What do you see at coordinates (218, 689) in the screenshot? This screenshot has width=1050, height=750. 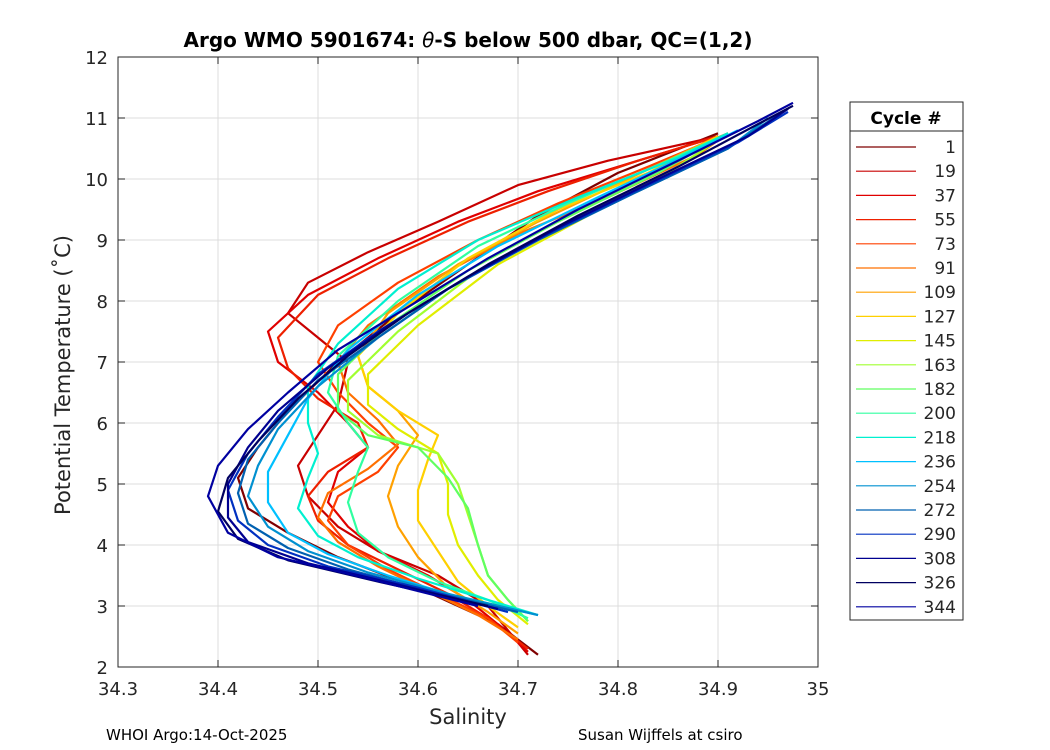 I see `x-tick-label: 34.4` at bounding box center [218, 689].